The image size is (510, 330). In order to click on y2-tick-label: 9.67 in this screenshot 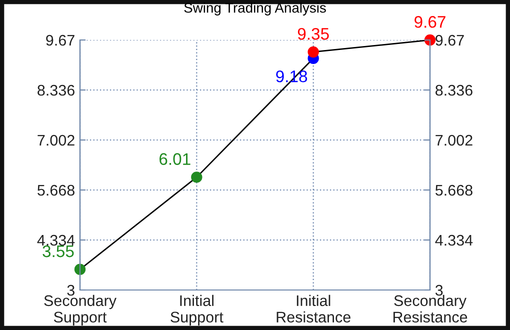, I will do `click(450, 40)`.